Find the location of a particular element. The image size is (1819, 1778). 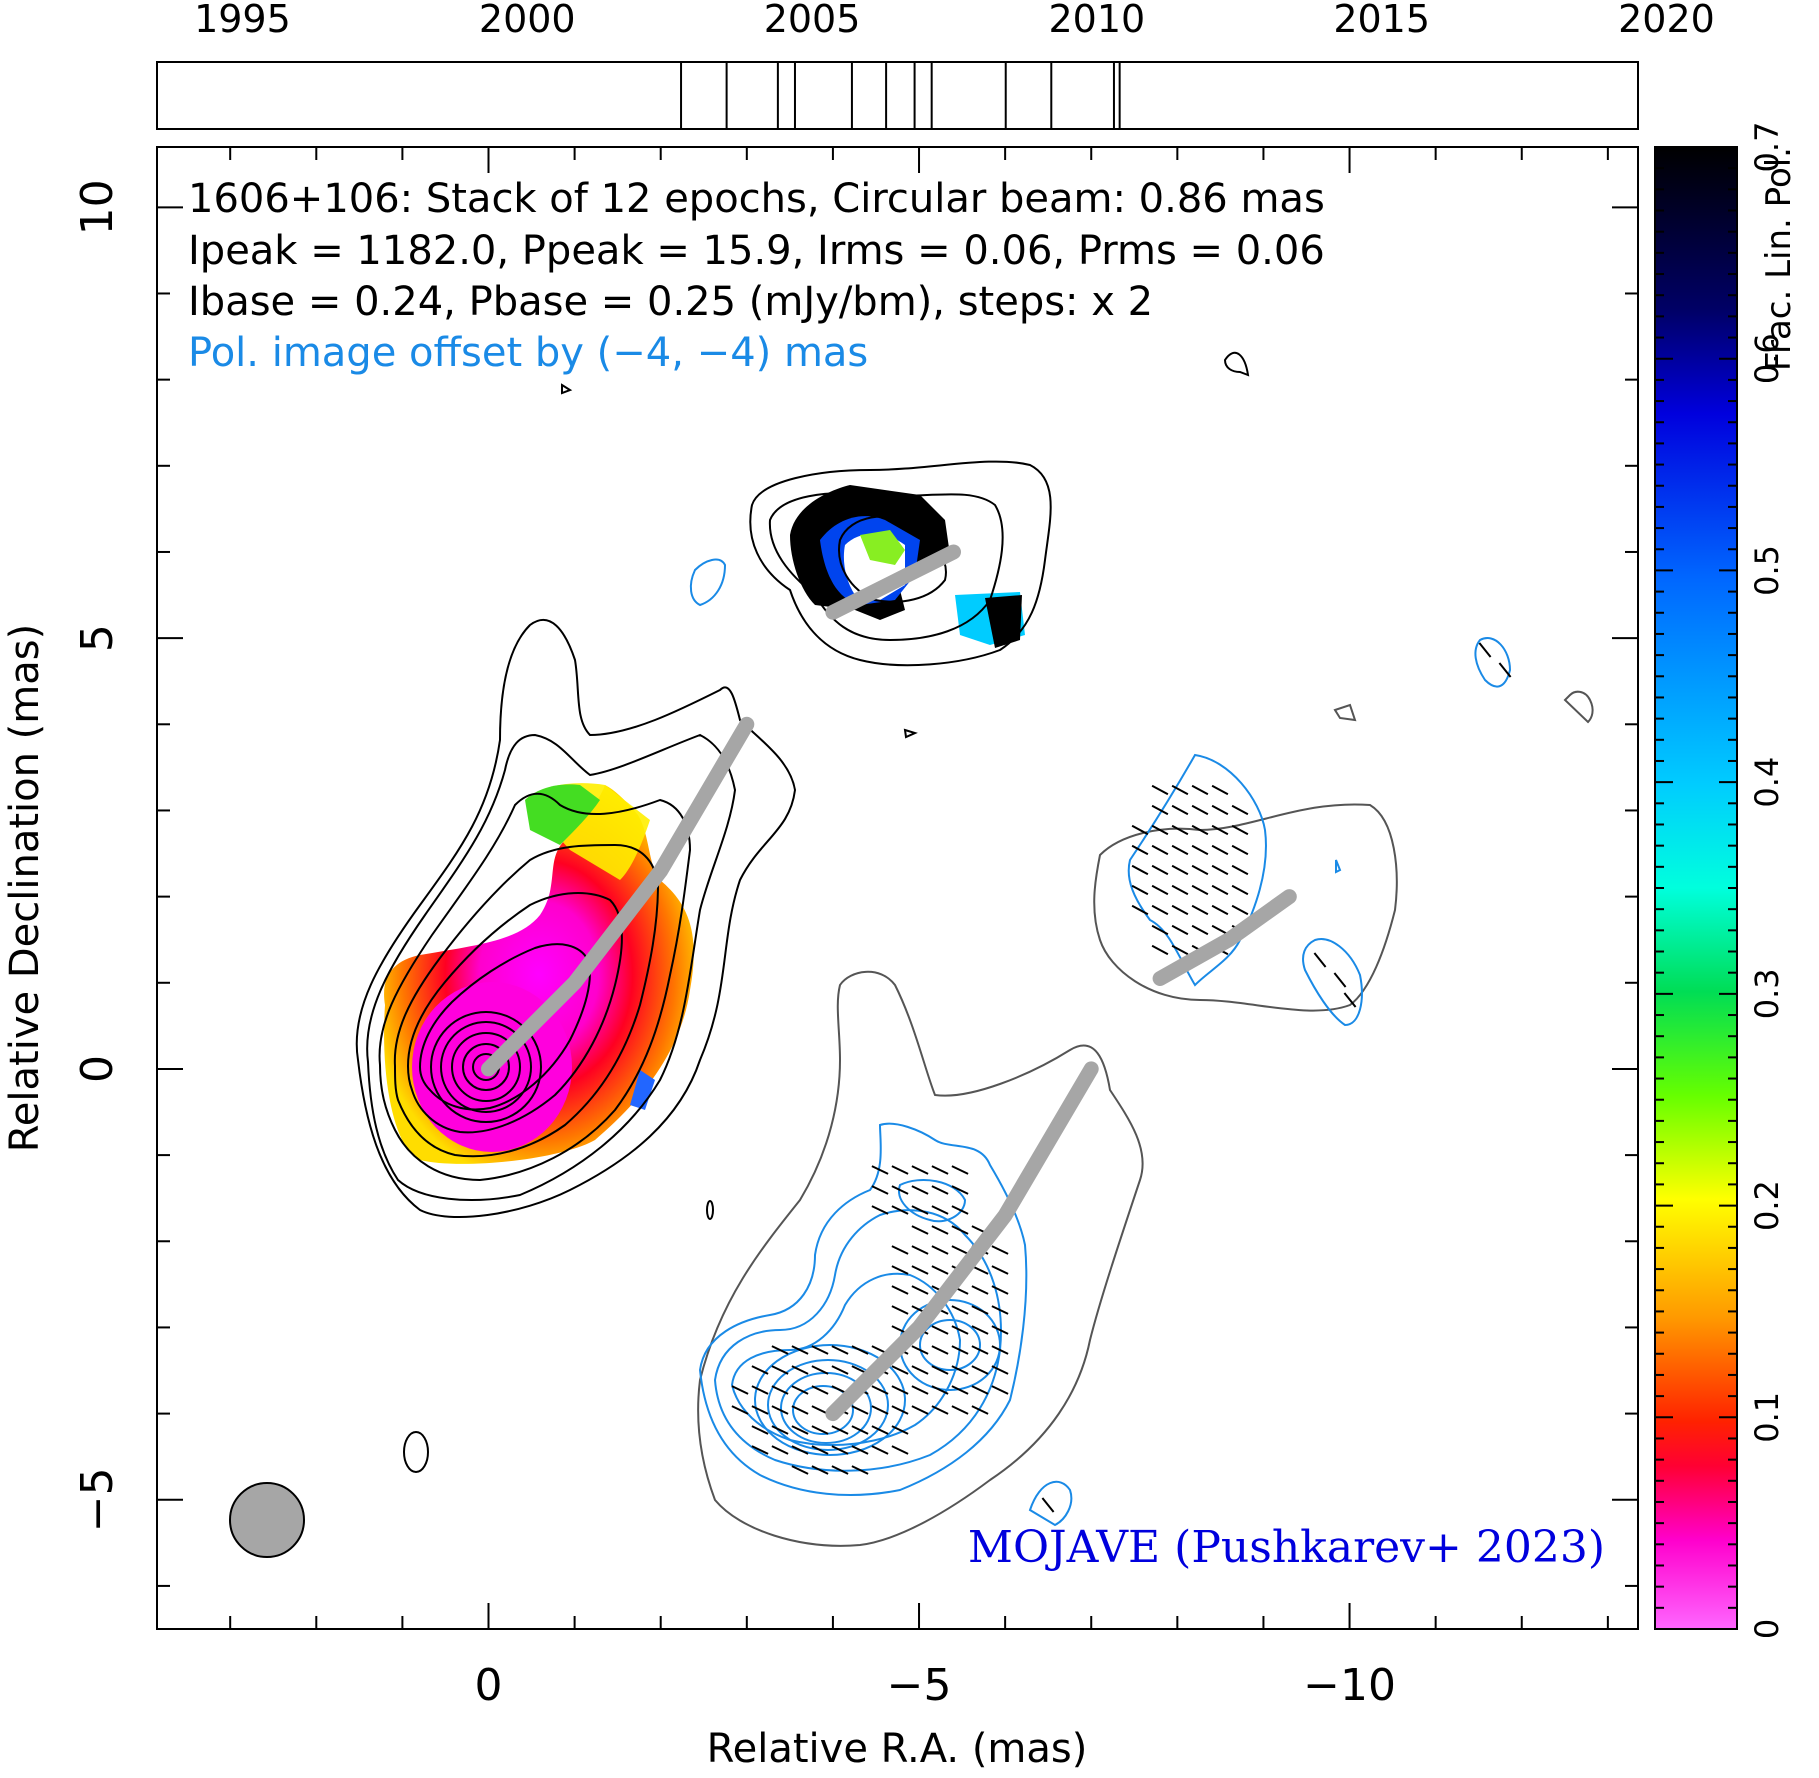

fracpol-knot-black2 is located at coordinates (1003, 621).